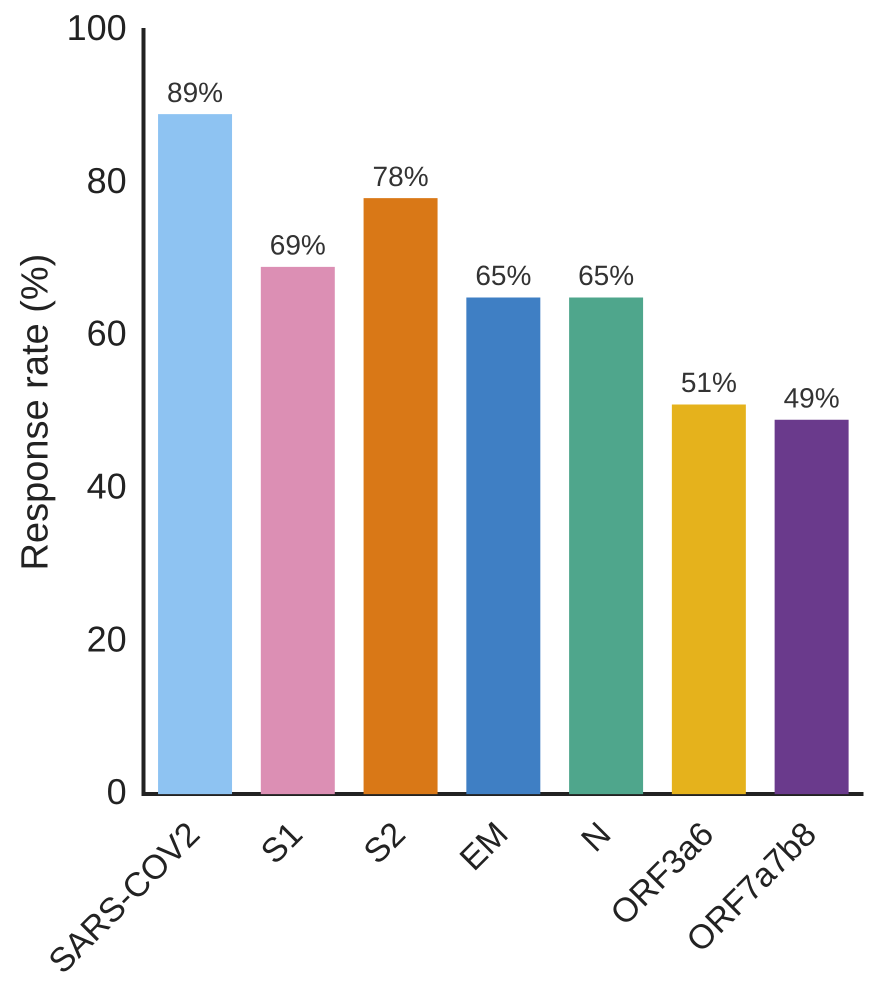  What do you see at coordinates (708, 382) in the screenshot?
I see `data-label: 51%` at bounding box center [708, 382].